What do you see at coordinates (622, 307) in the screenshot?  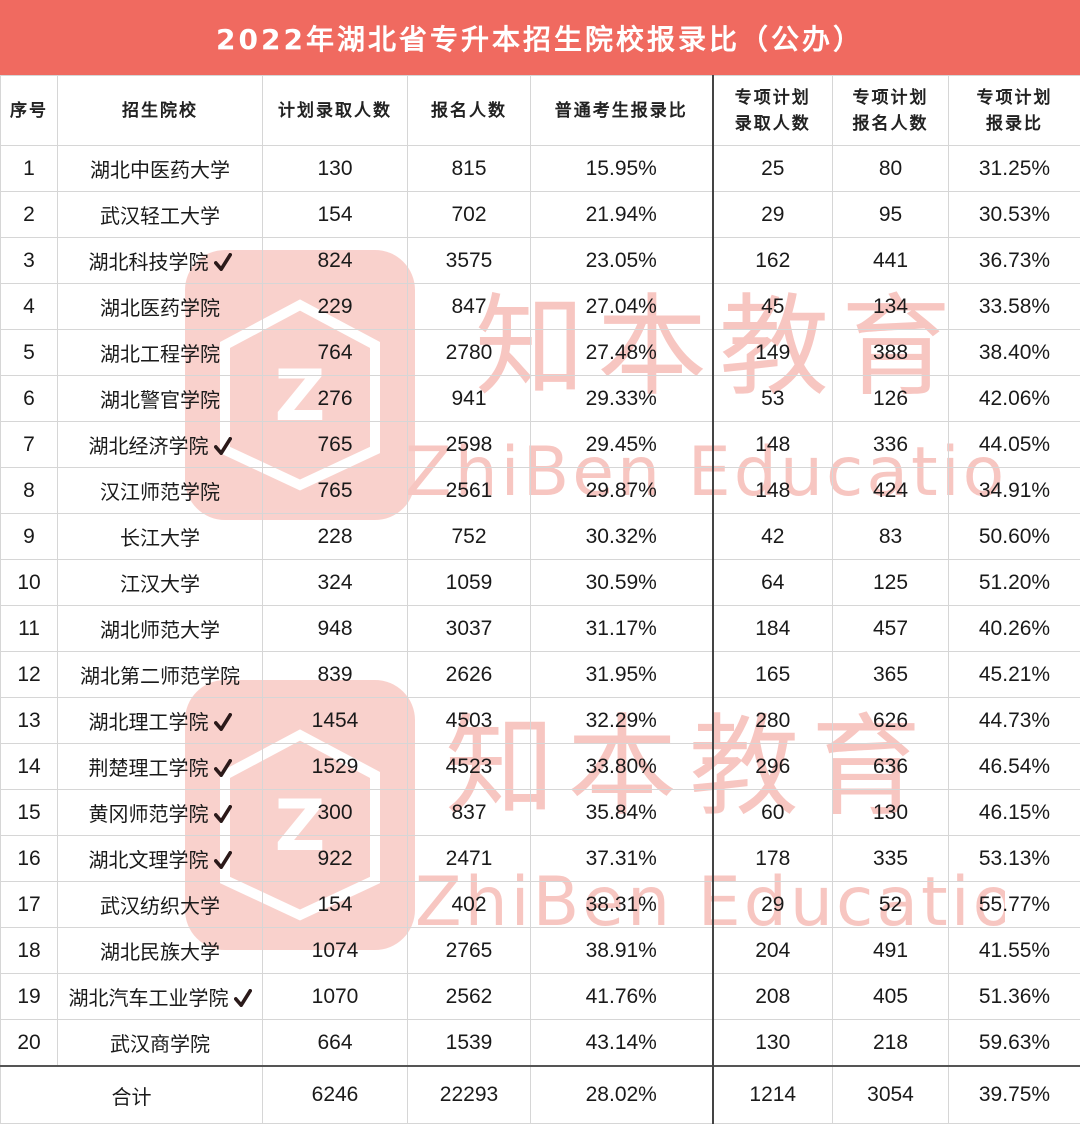 I see `admission-ratio: 27.04%` at bounding box center [622, 307].